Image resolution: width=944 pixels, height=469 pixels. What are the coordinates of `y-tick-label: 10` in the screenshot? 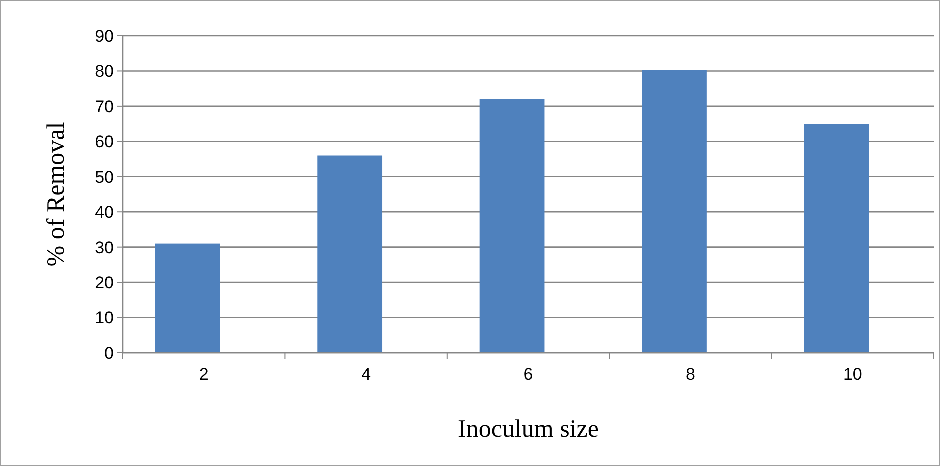 It's located at (104, 318).